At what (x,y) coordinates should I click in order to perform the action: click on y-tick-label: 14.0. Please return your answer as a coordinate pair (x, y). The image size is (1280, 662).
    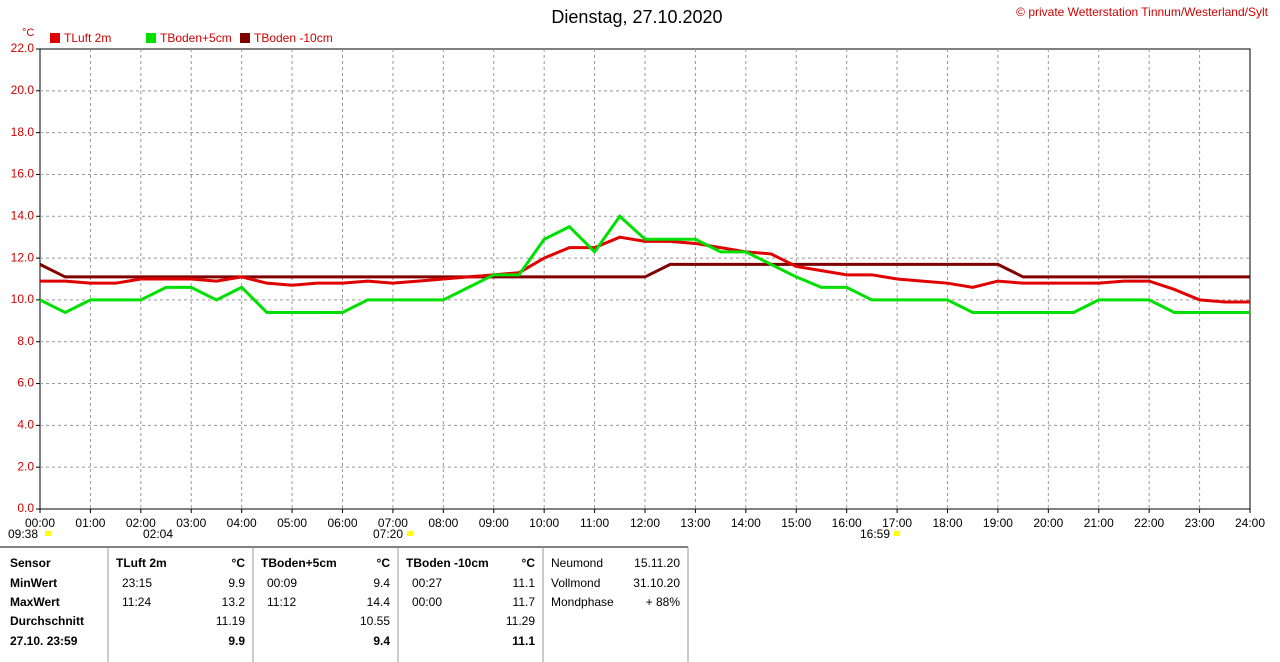
    Looking at the image, I should click on (23, 215).